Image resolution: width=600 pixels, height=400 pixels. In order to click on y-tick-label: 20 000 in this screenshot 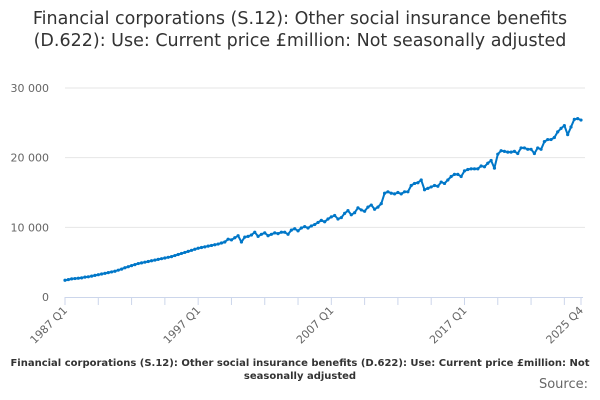, I will do `click(30, 158)`.